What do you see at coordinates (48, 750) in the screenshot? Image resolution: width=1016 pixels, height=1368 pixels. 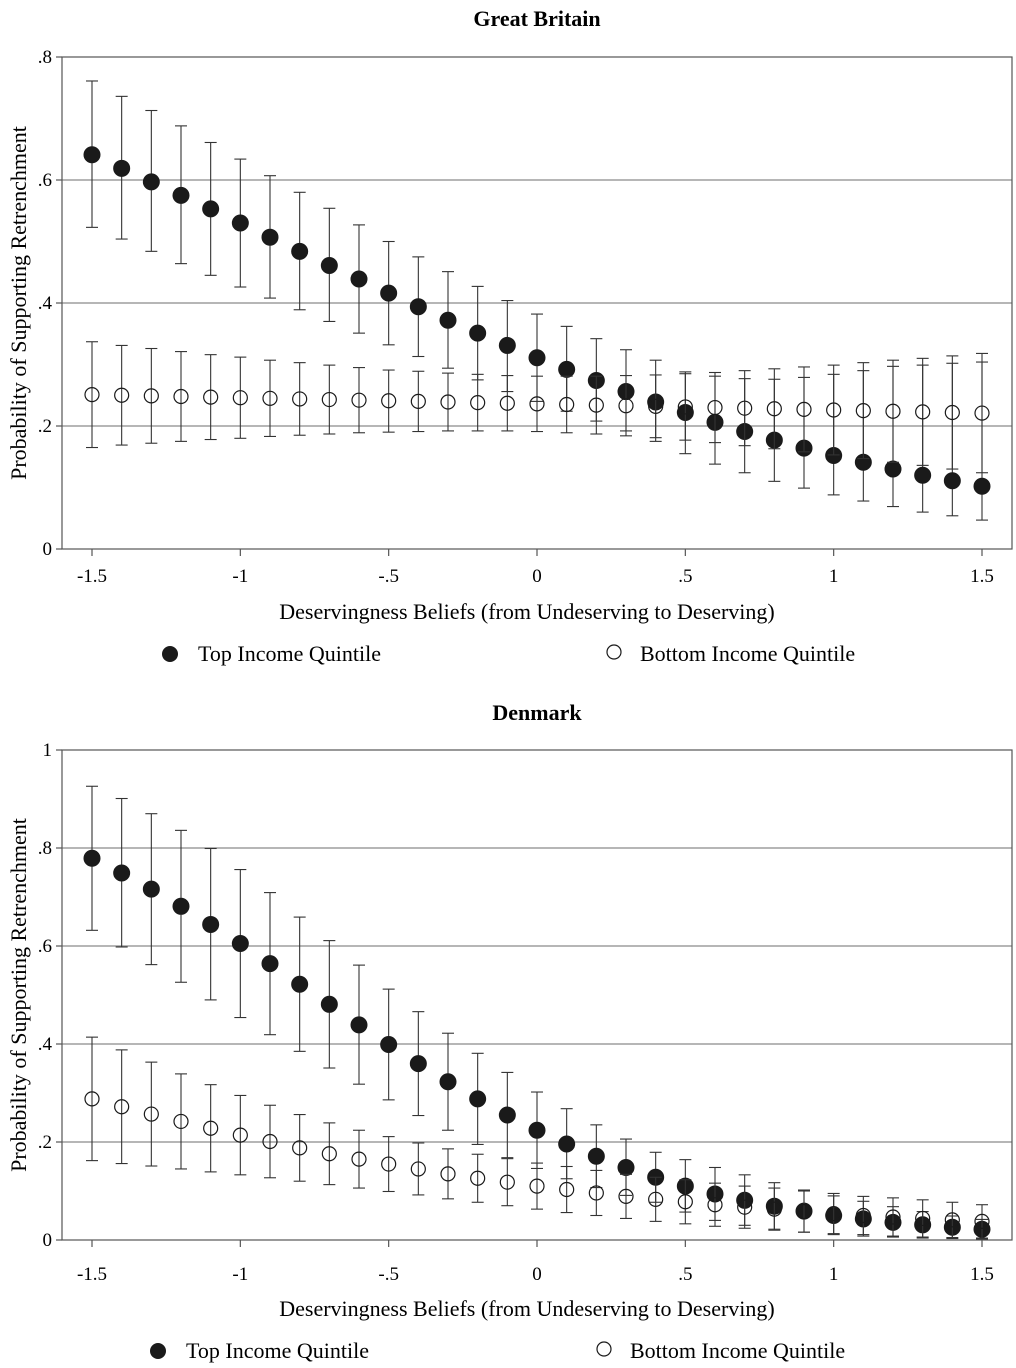 I see `y-tick-label: 1` at bounding box center [48, 750].